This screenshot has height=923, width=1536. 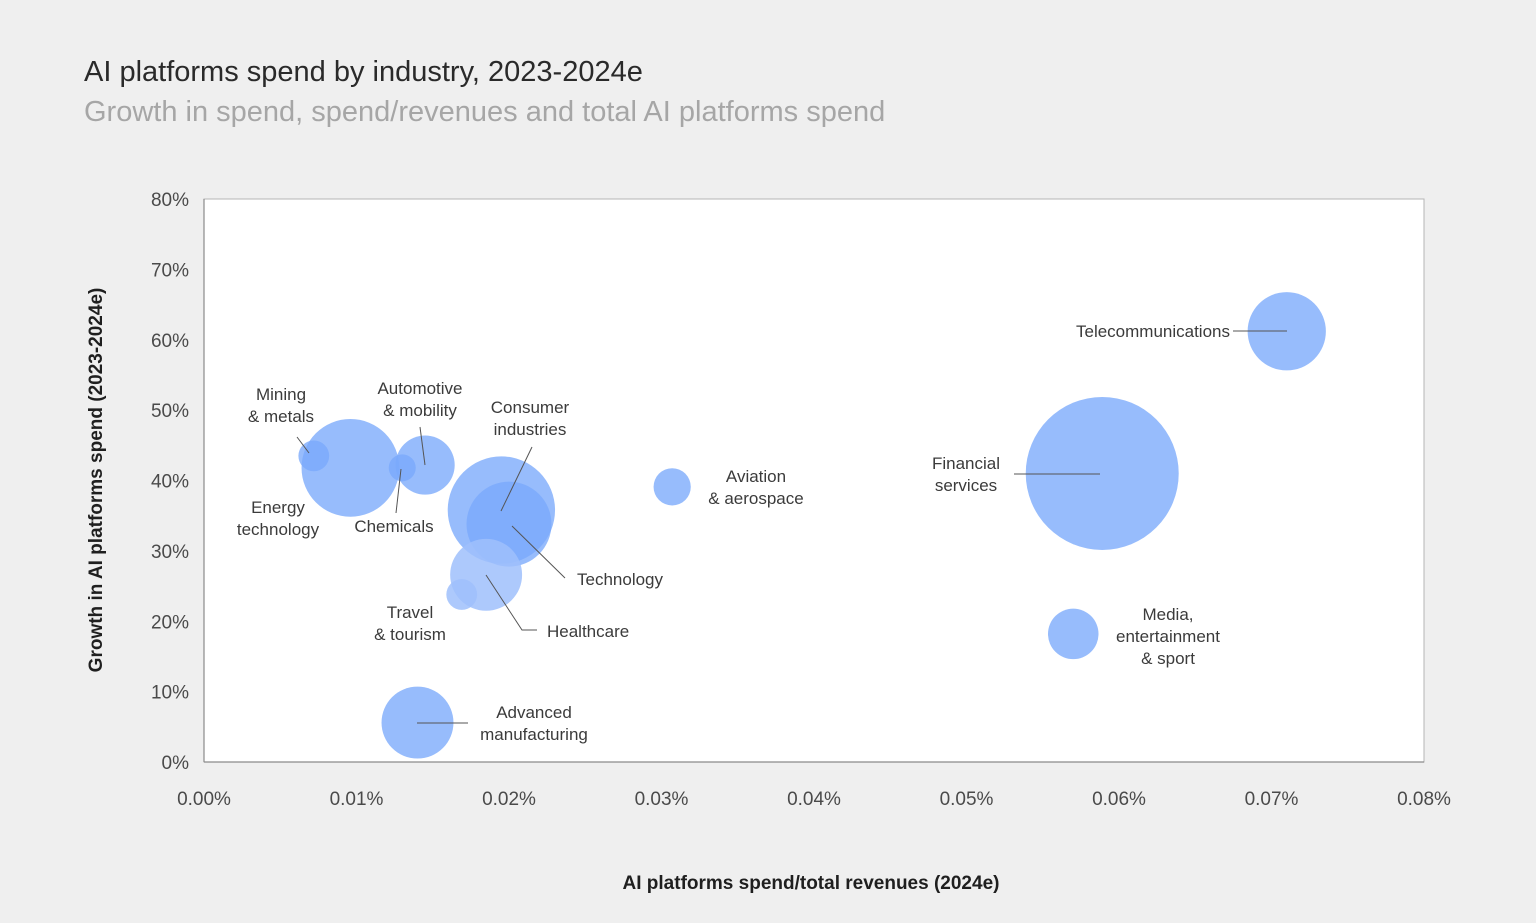 What do you see at coordinates (1424, 799) in the screenshot?
I see `x-tick-label: 0.08%` at bounding box center [1424, 799].